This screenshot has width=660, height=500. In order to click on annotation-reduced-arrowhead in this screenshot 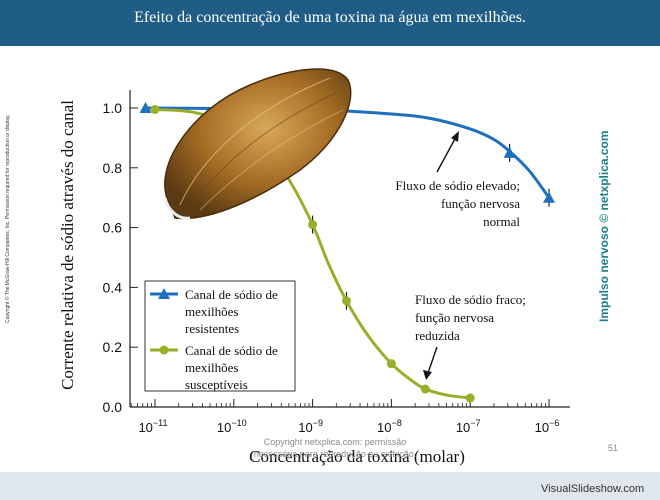, I will do `click(427, 375)`.